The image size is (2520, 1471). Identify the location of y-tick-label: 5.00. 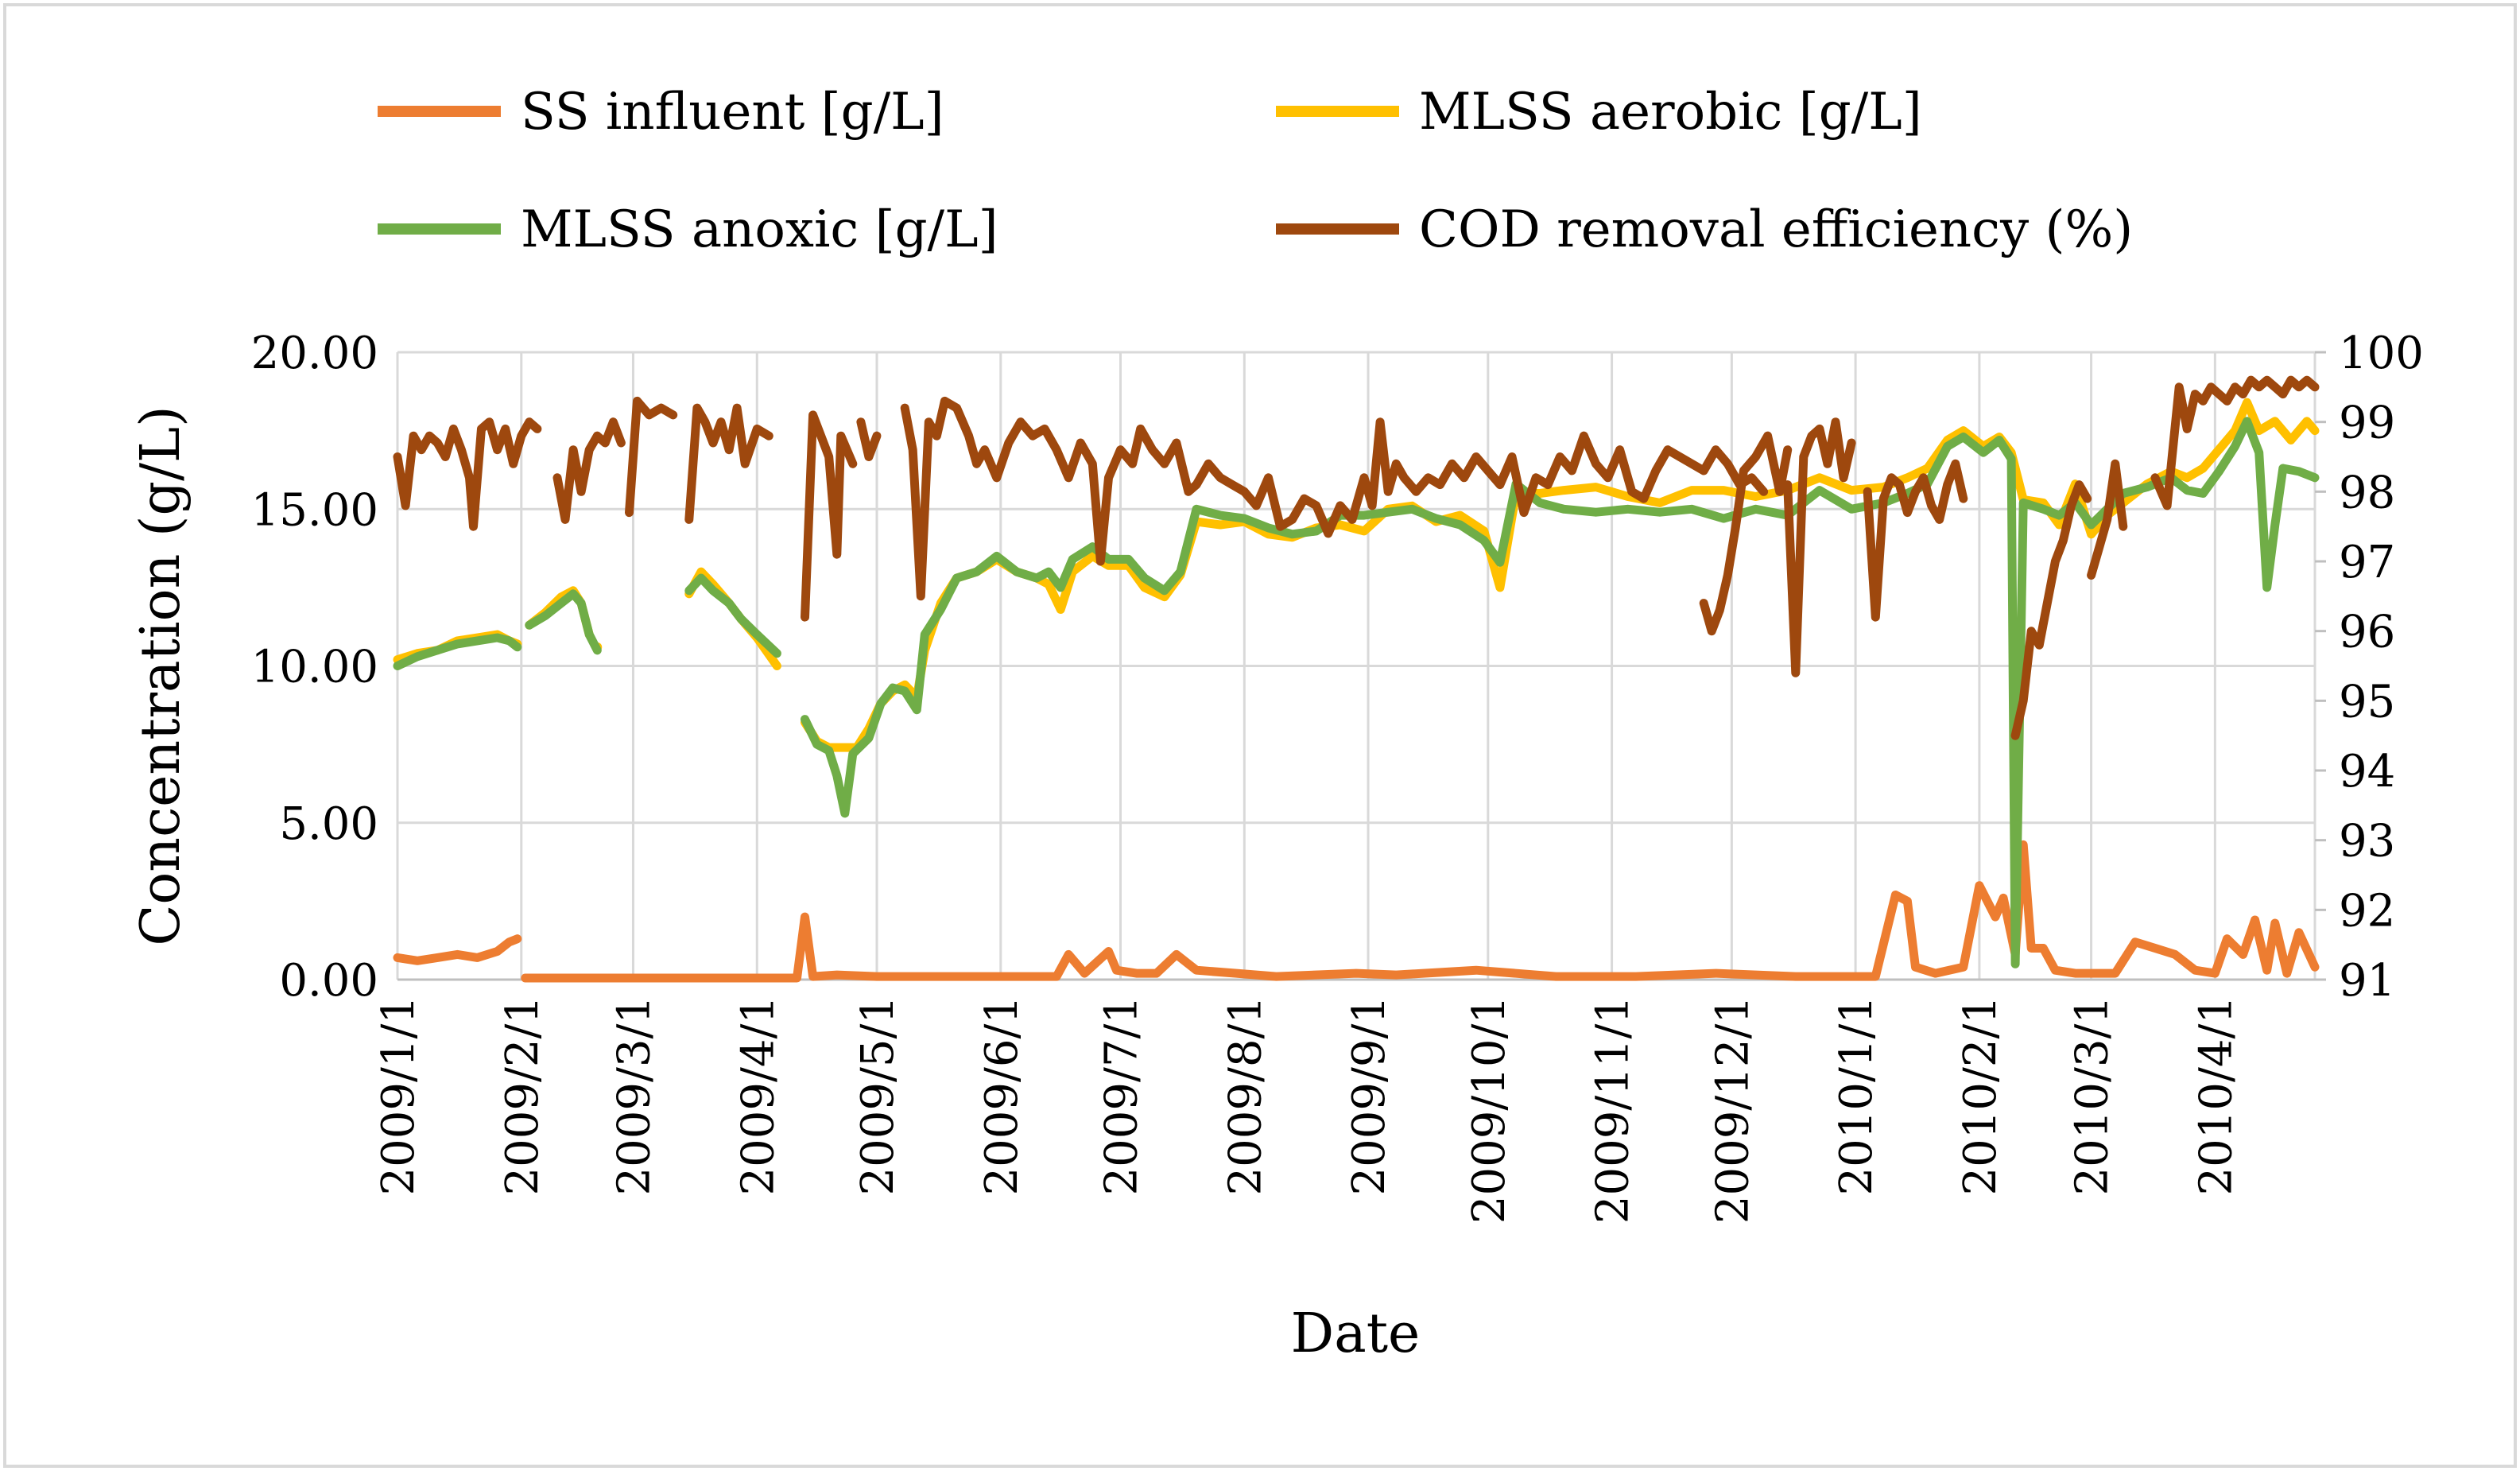
(328, 824).